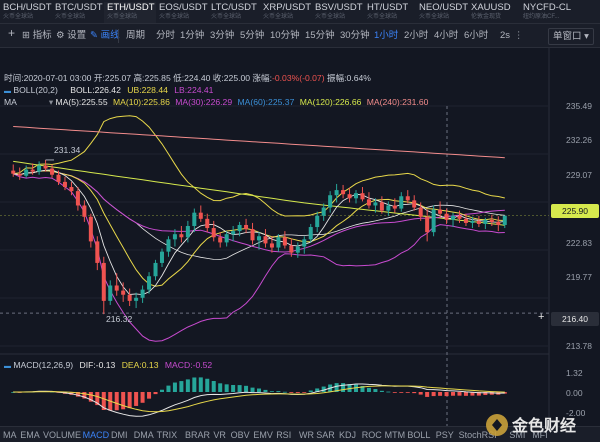 Image resolution: width=600 pixels, height=442 pixels. Describe the element at coordinates (348, 435) in the screenshot. I see `indicator-kdj: KDJ` at that location.